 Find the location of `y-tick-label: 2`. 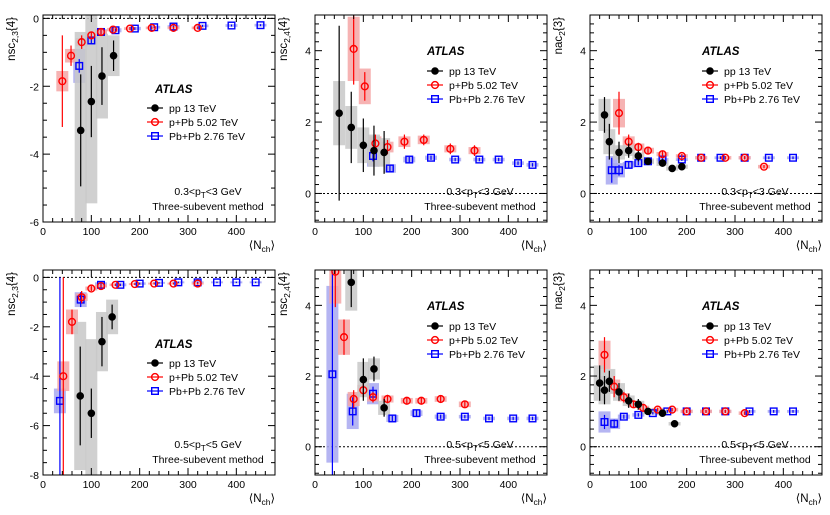

y-tick-label: 2 is located at coordinates (583, 377).